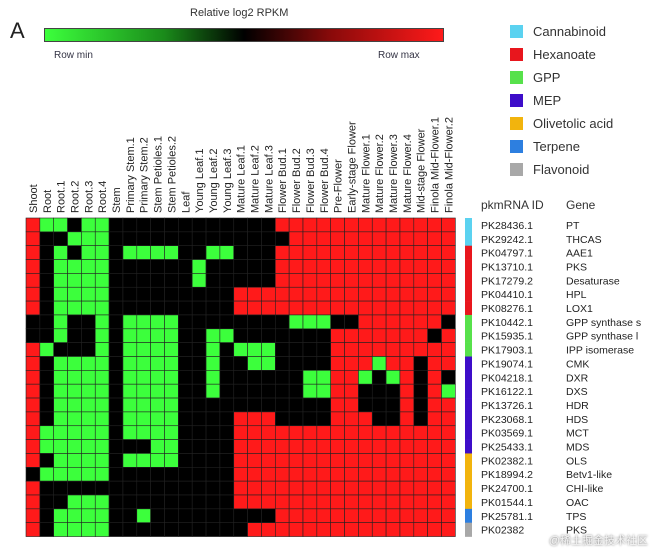  Describe the element at coordinates (556, 146) in the screenshot. I see `legend-label: Terpene` at that location.